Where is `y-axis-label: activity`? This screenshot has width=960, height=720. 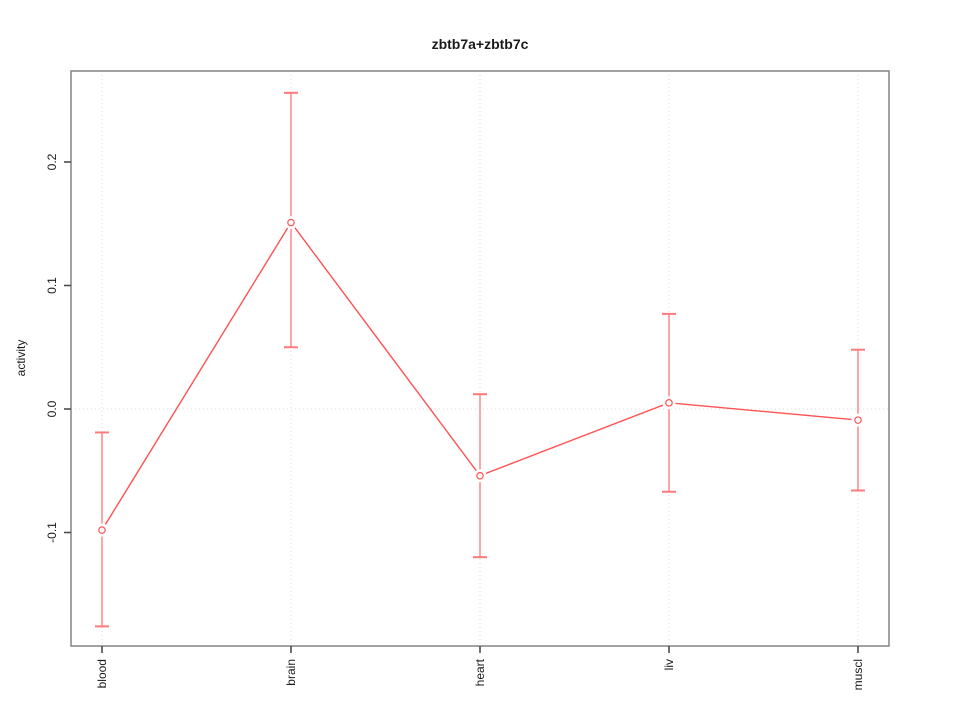 y-axis-label: activity is located at coordinates (21, 358).